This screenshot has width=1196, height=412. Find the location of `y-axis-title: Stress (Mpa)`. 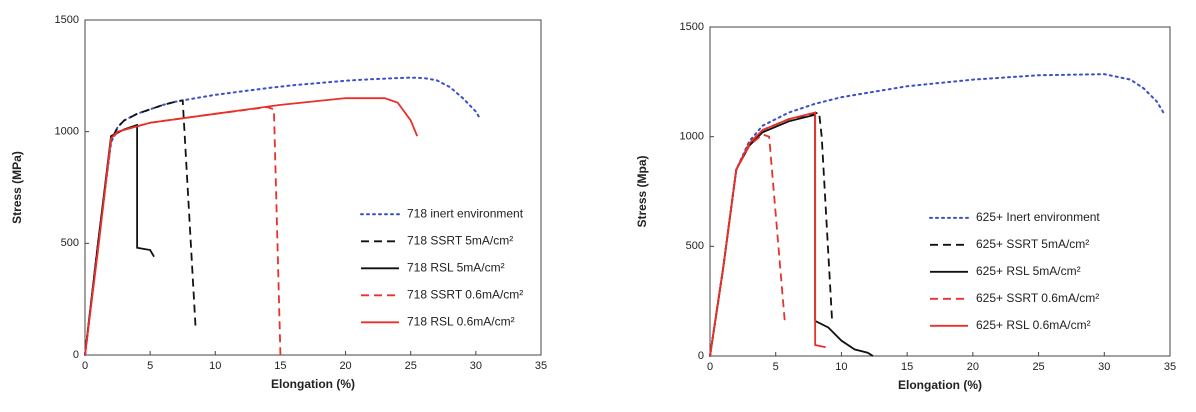

y-axis-title: Stress (Mpa) is located at coordinates (642, 191).